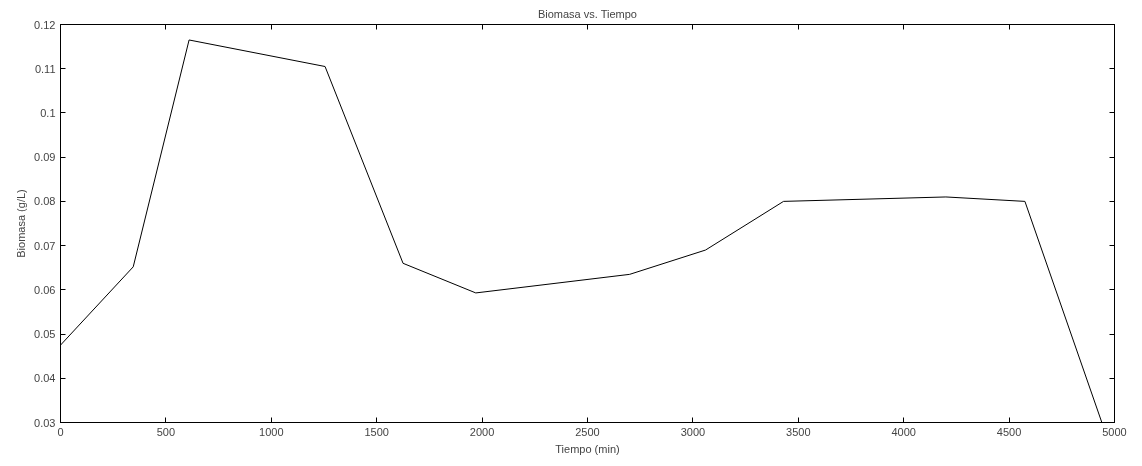 The image size is (1142, 466). Describe the element at coordinates (45, 289) in the screenshot. I see `y-tick-label: 0.06` at that location.